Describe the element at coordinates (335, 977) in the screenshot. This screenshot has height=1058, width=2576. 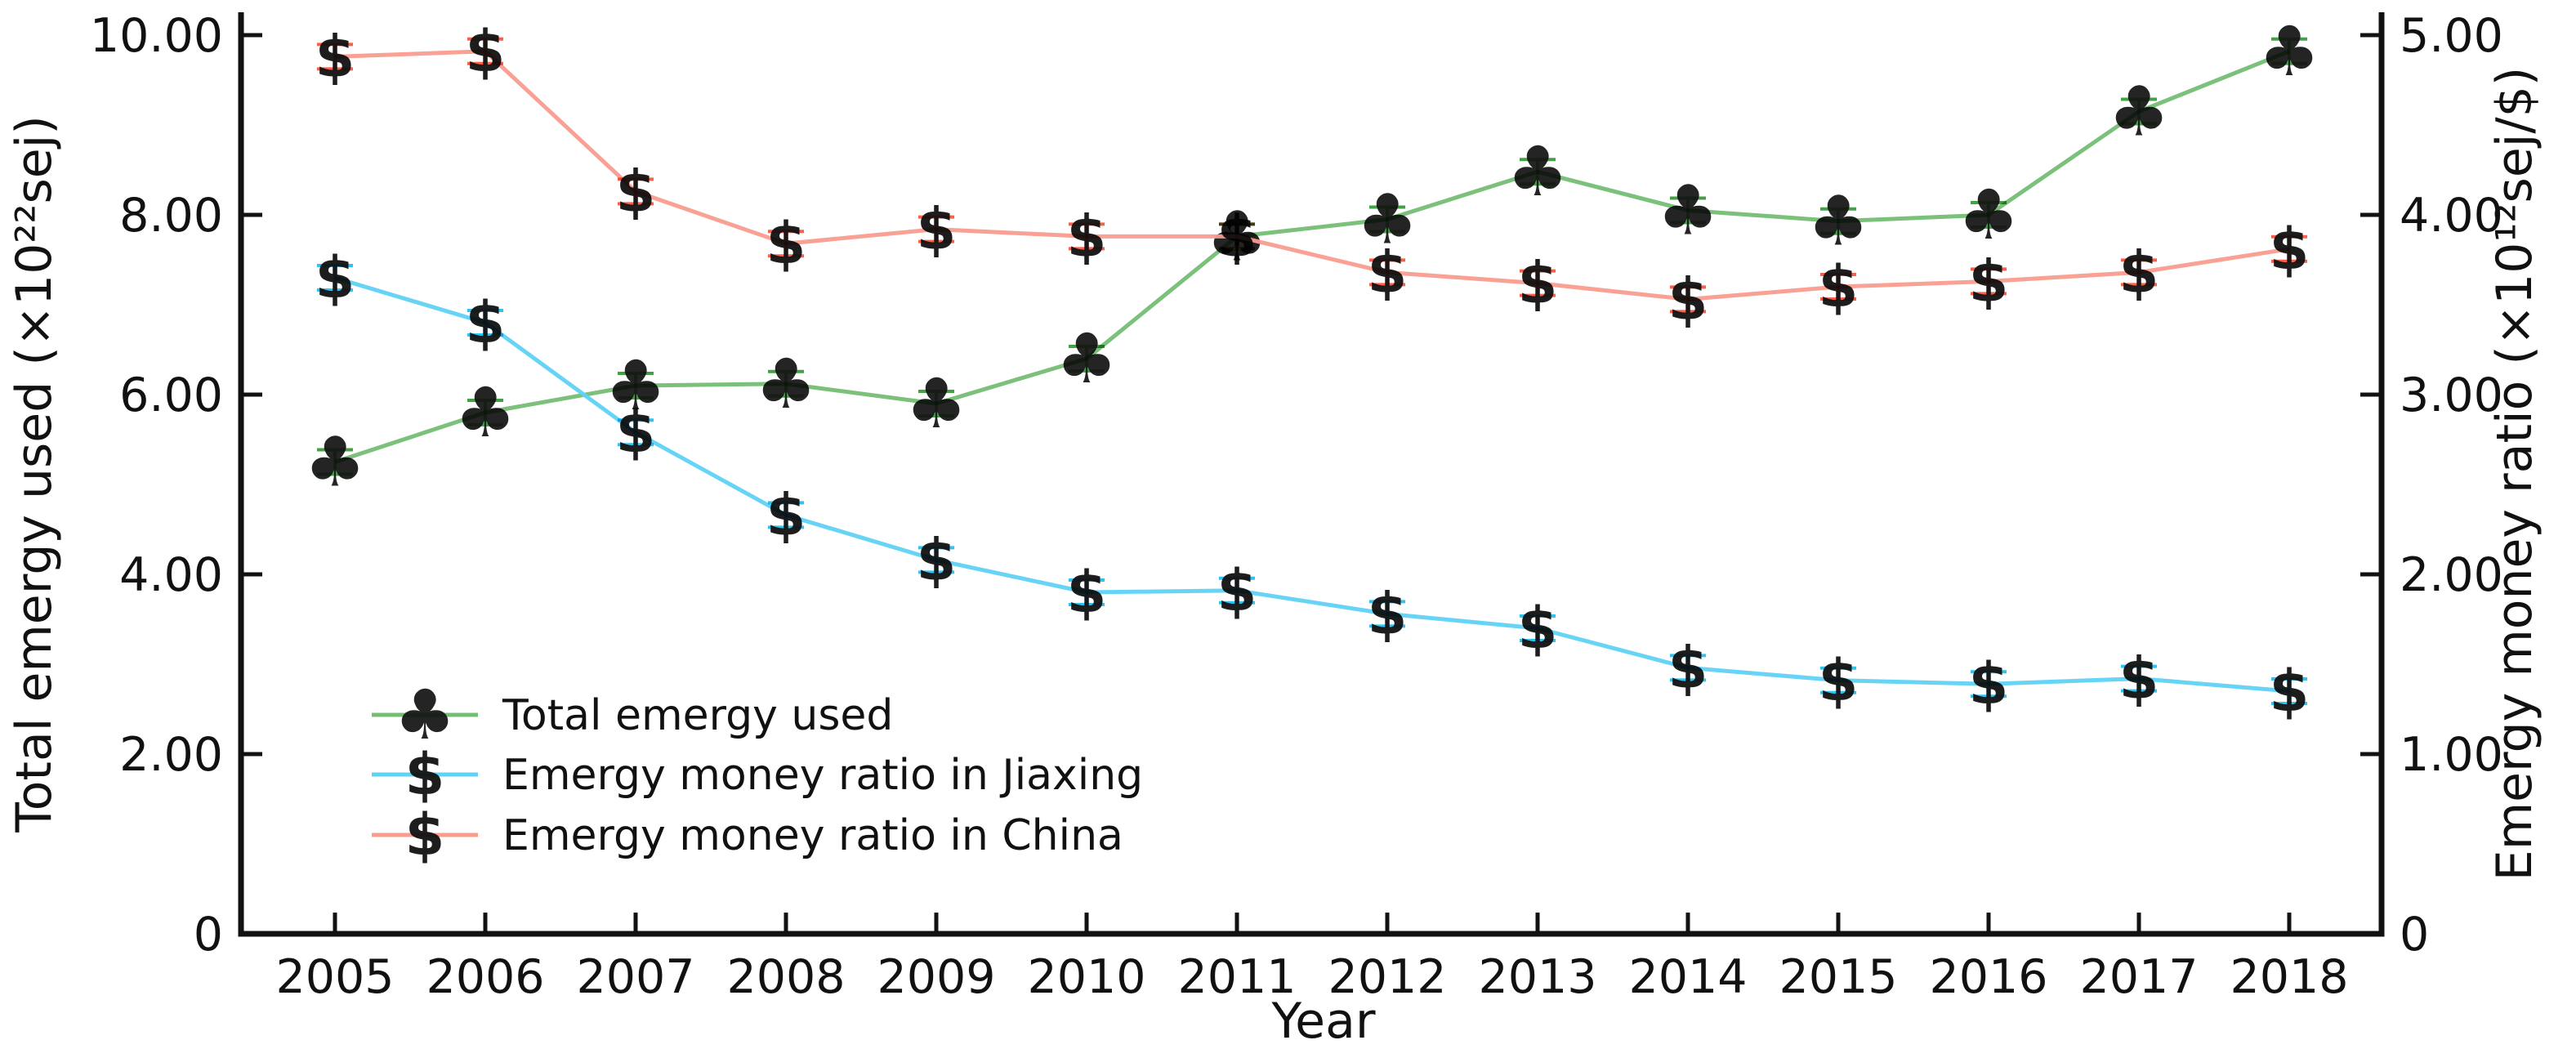
I see `x-tick-label: 2005` at that location.